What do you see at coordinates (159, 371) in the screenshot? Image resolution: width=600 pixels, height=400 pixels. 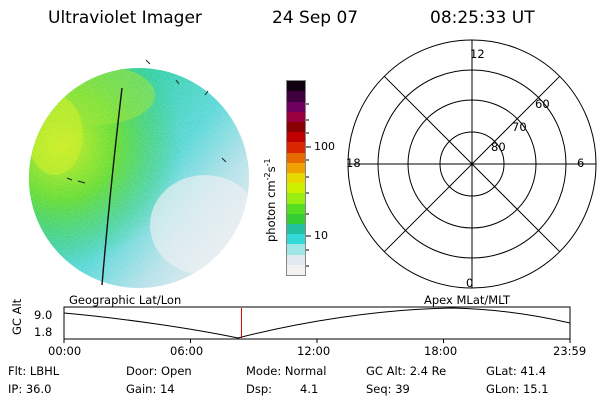 I see `info-door: Door: Open` at bounding box center [159, 371].